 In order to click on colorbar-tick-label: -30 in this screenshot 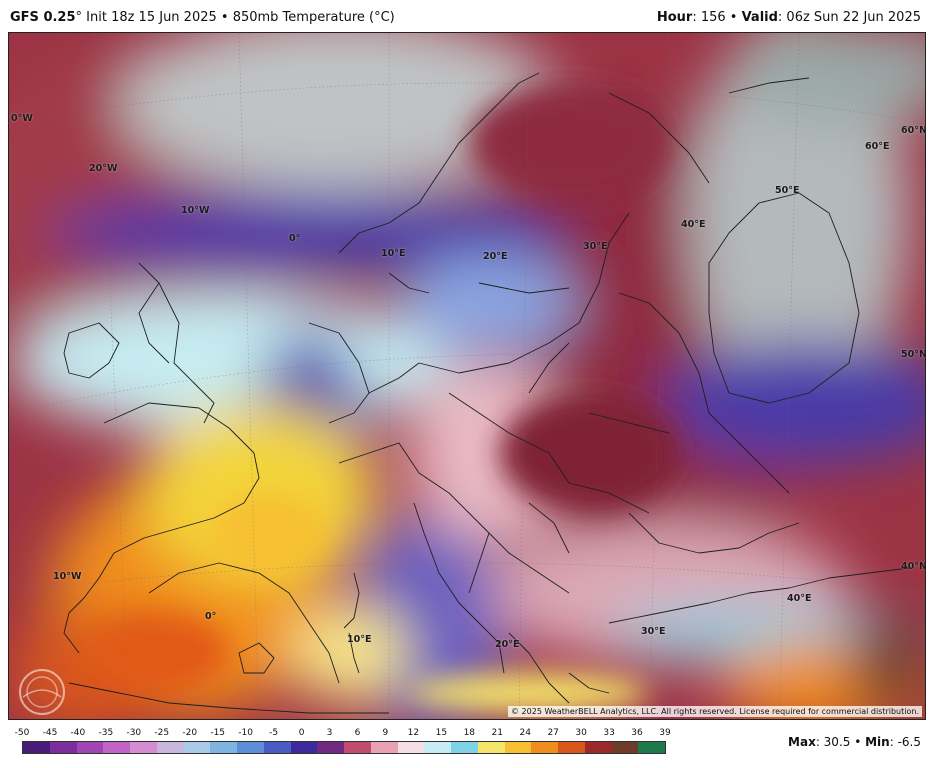, I will do `click(134, 733)`.